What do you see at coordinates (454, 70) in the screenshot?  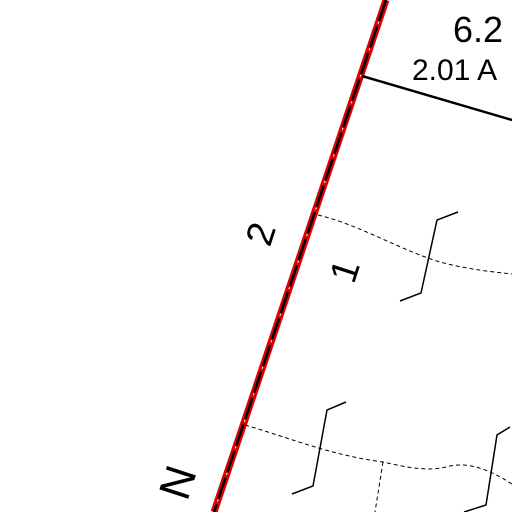 I see `acres-label: 2.01 A` at bounding box center [454, 70].